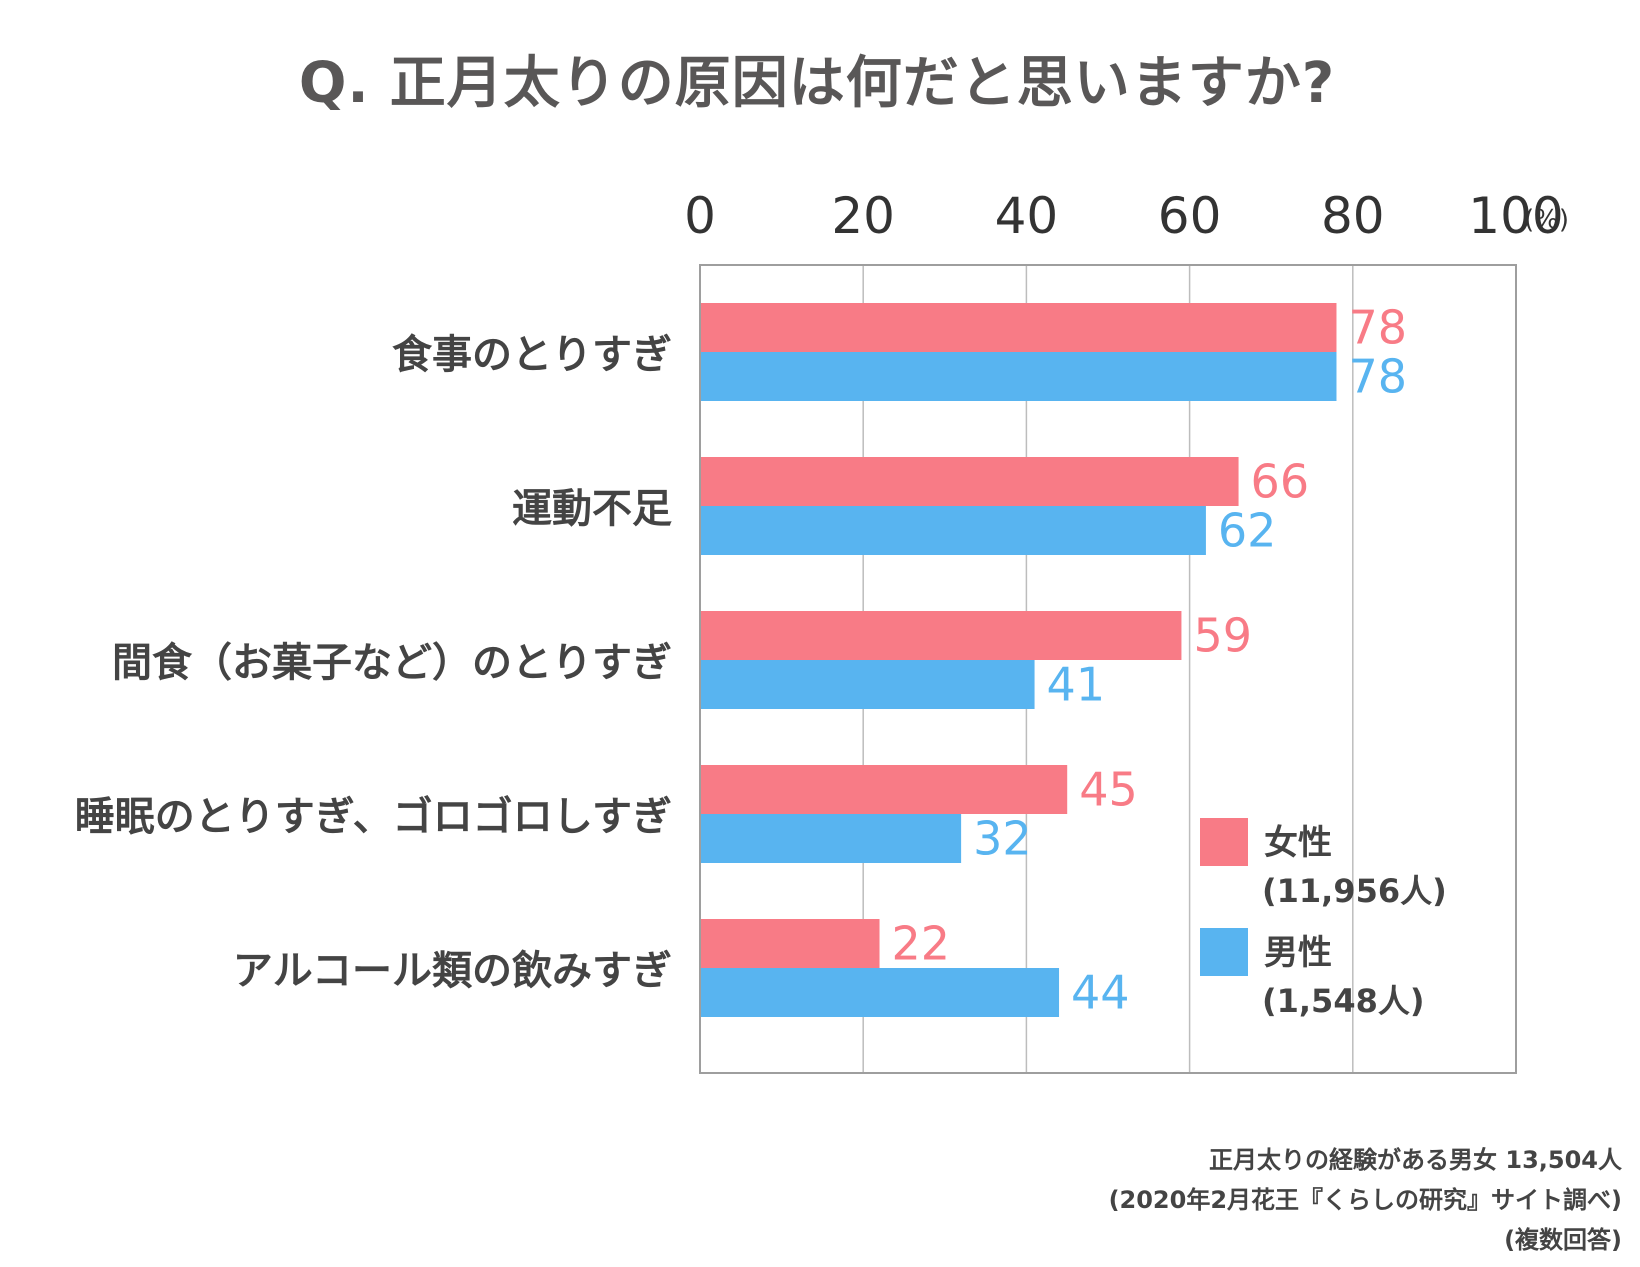 The image size is (1640, 1267). I want to click on x-tick-label-80: 80, so click(1353, 216).